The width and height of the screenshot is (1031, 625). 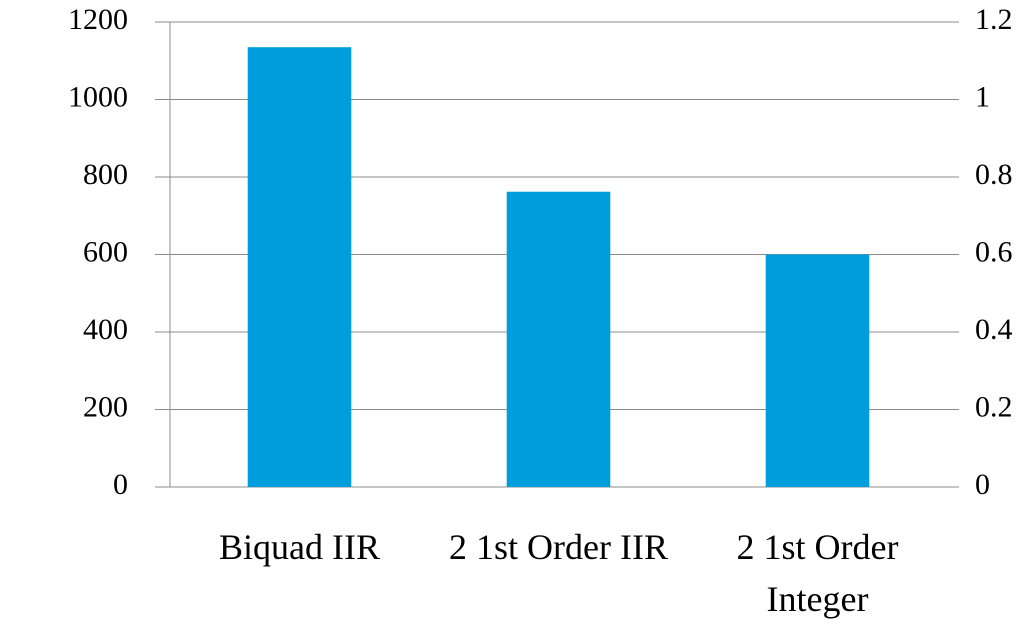 I want to click on y-tick-label: 800, so click(x=105, y=174).